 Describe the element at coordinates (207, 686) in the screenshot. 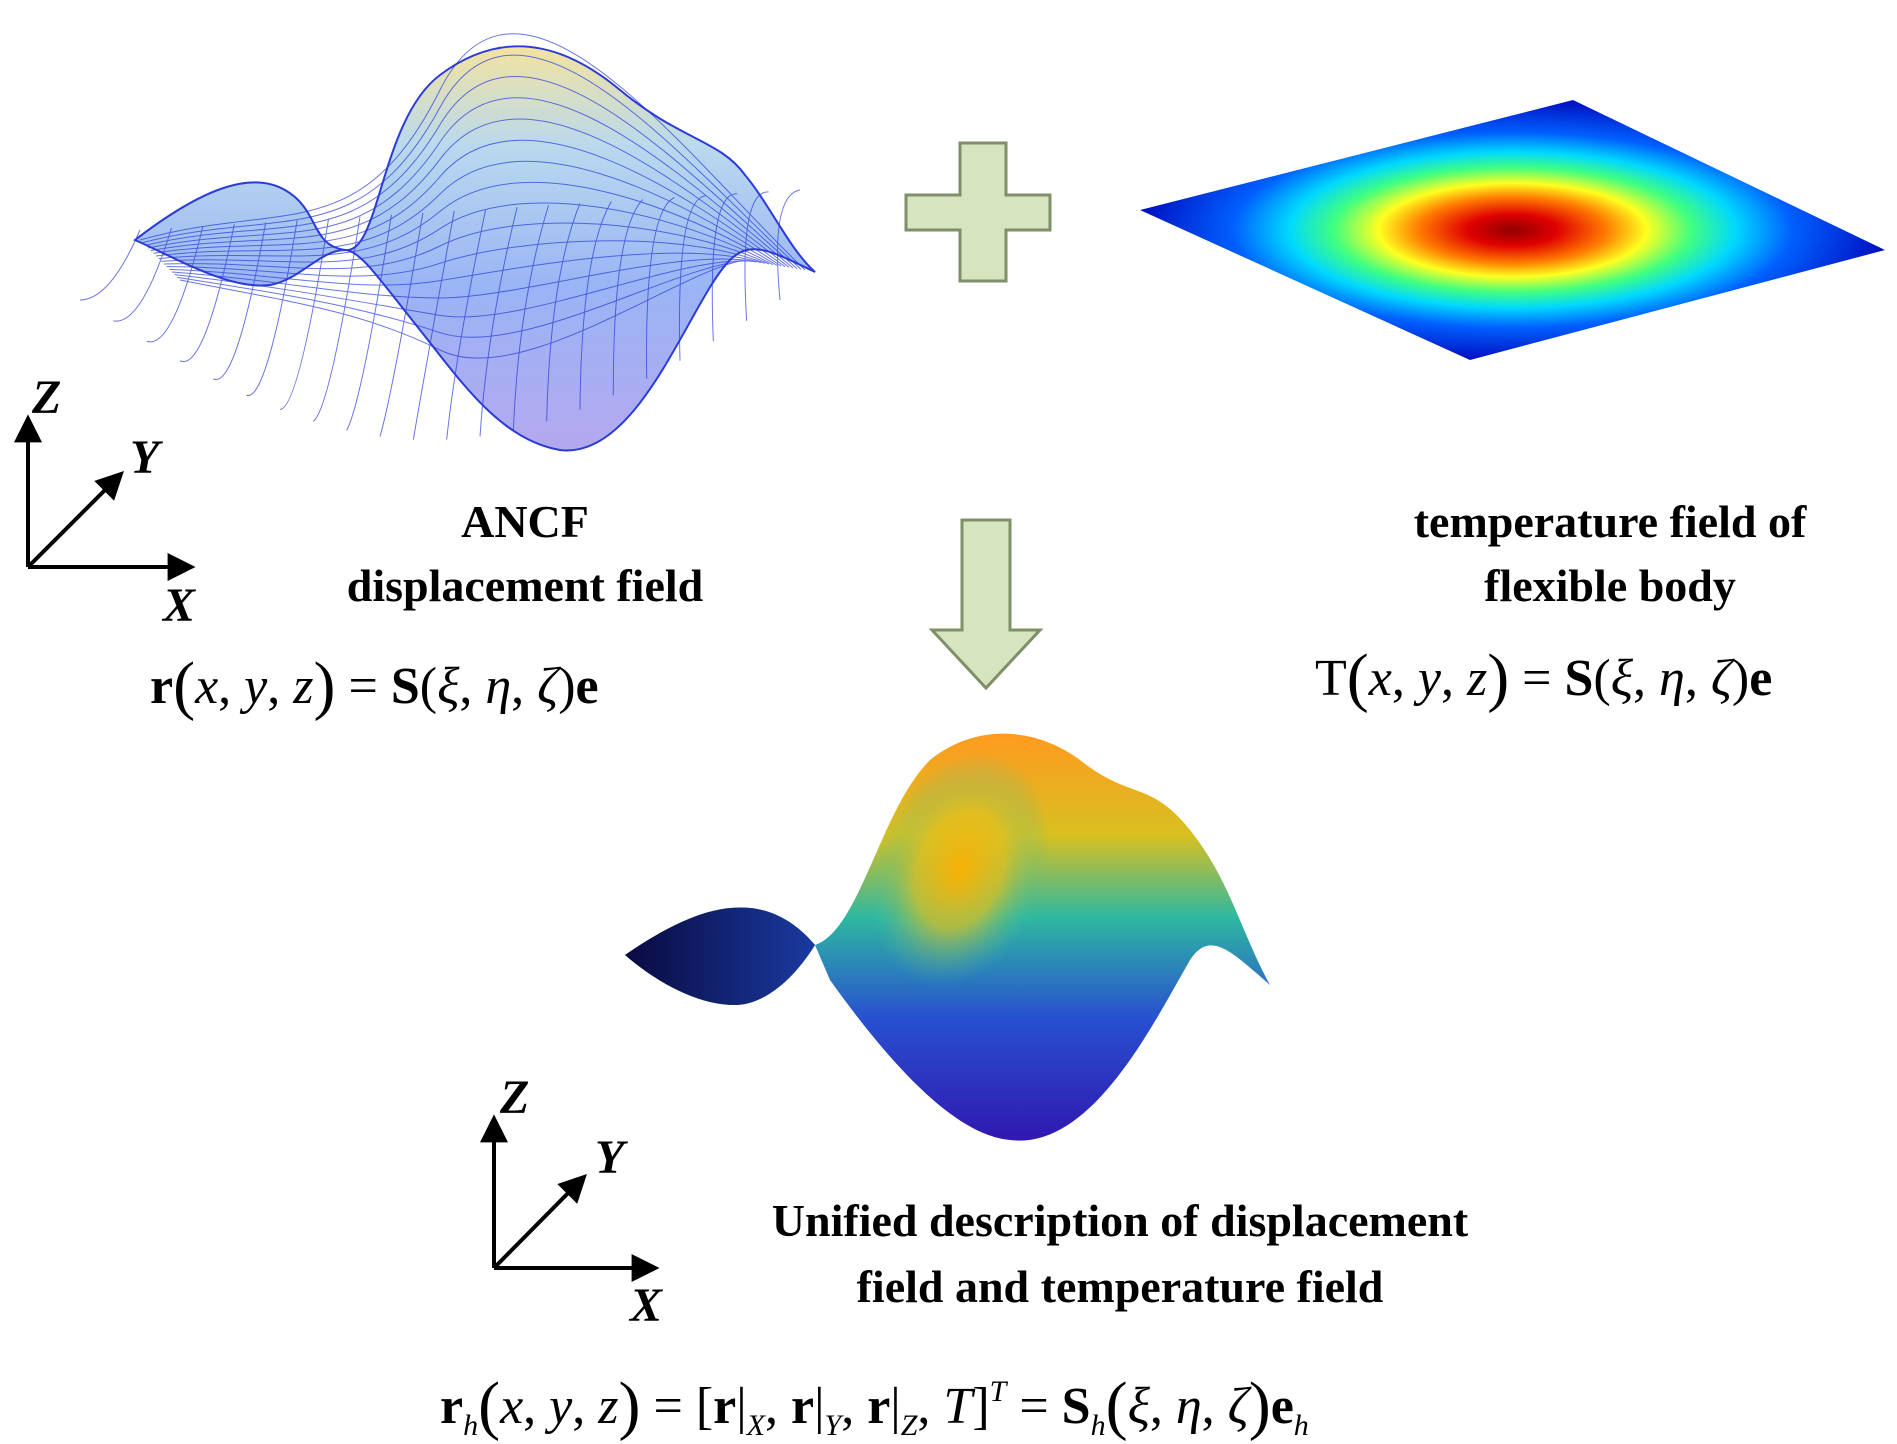

I see `eq1-x: x` at that location.